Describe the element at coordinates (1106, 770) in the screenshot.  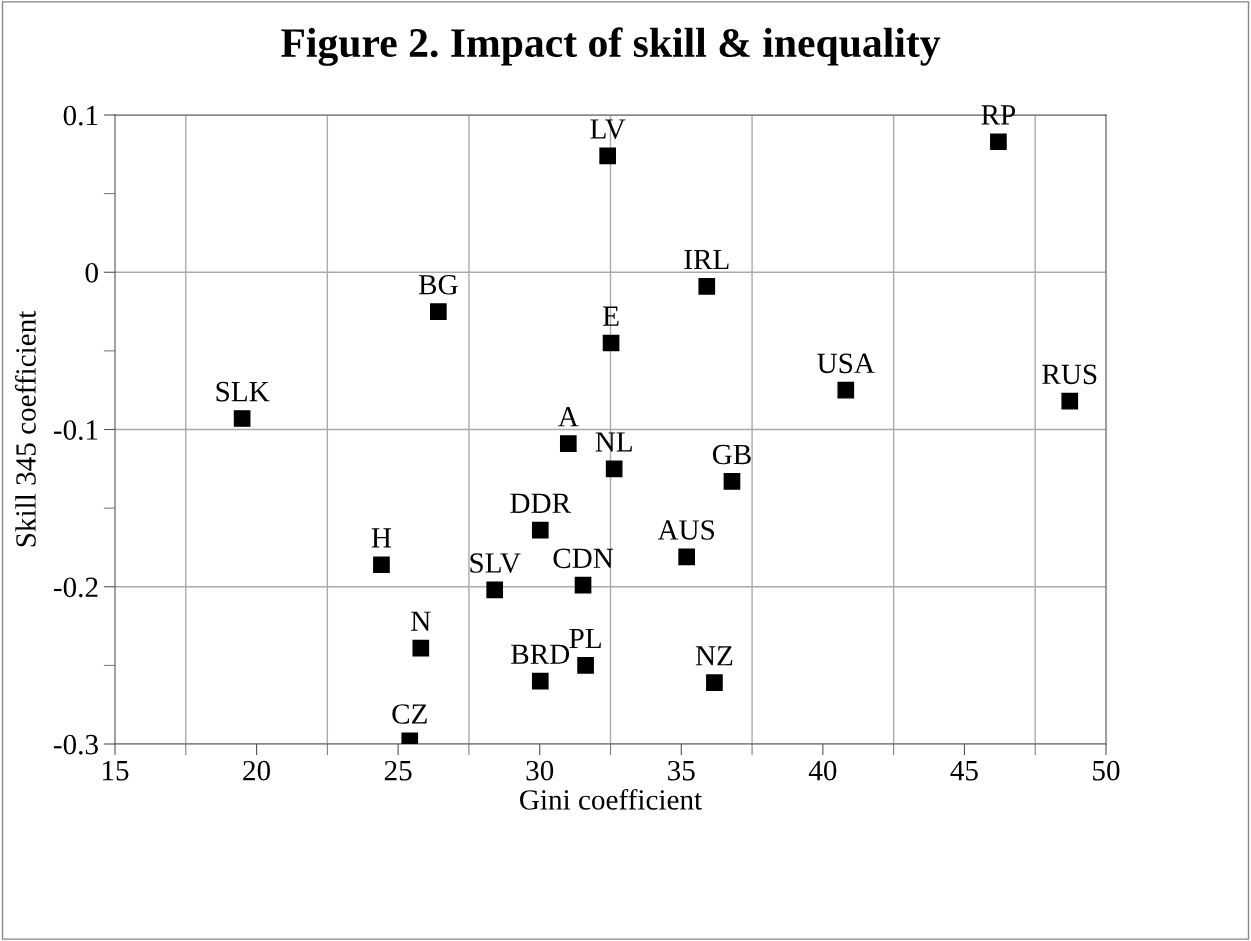
I see `x-tick-label: 50` at that location.